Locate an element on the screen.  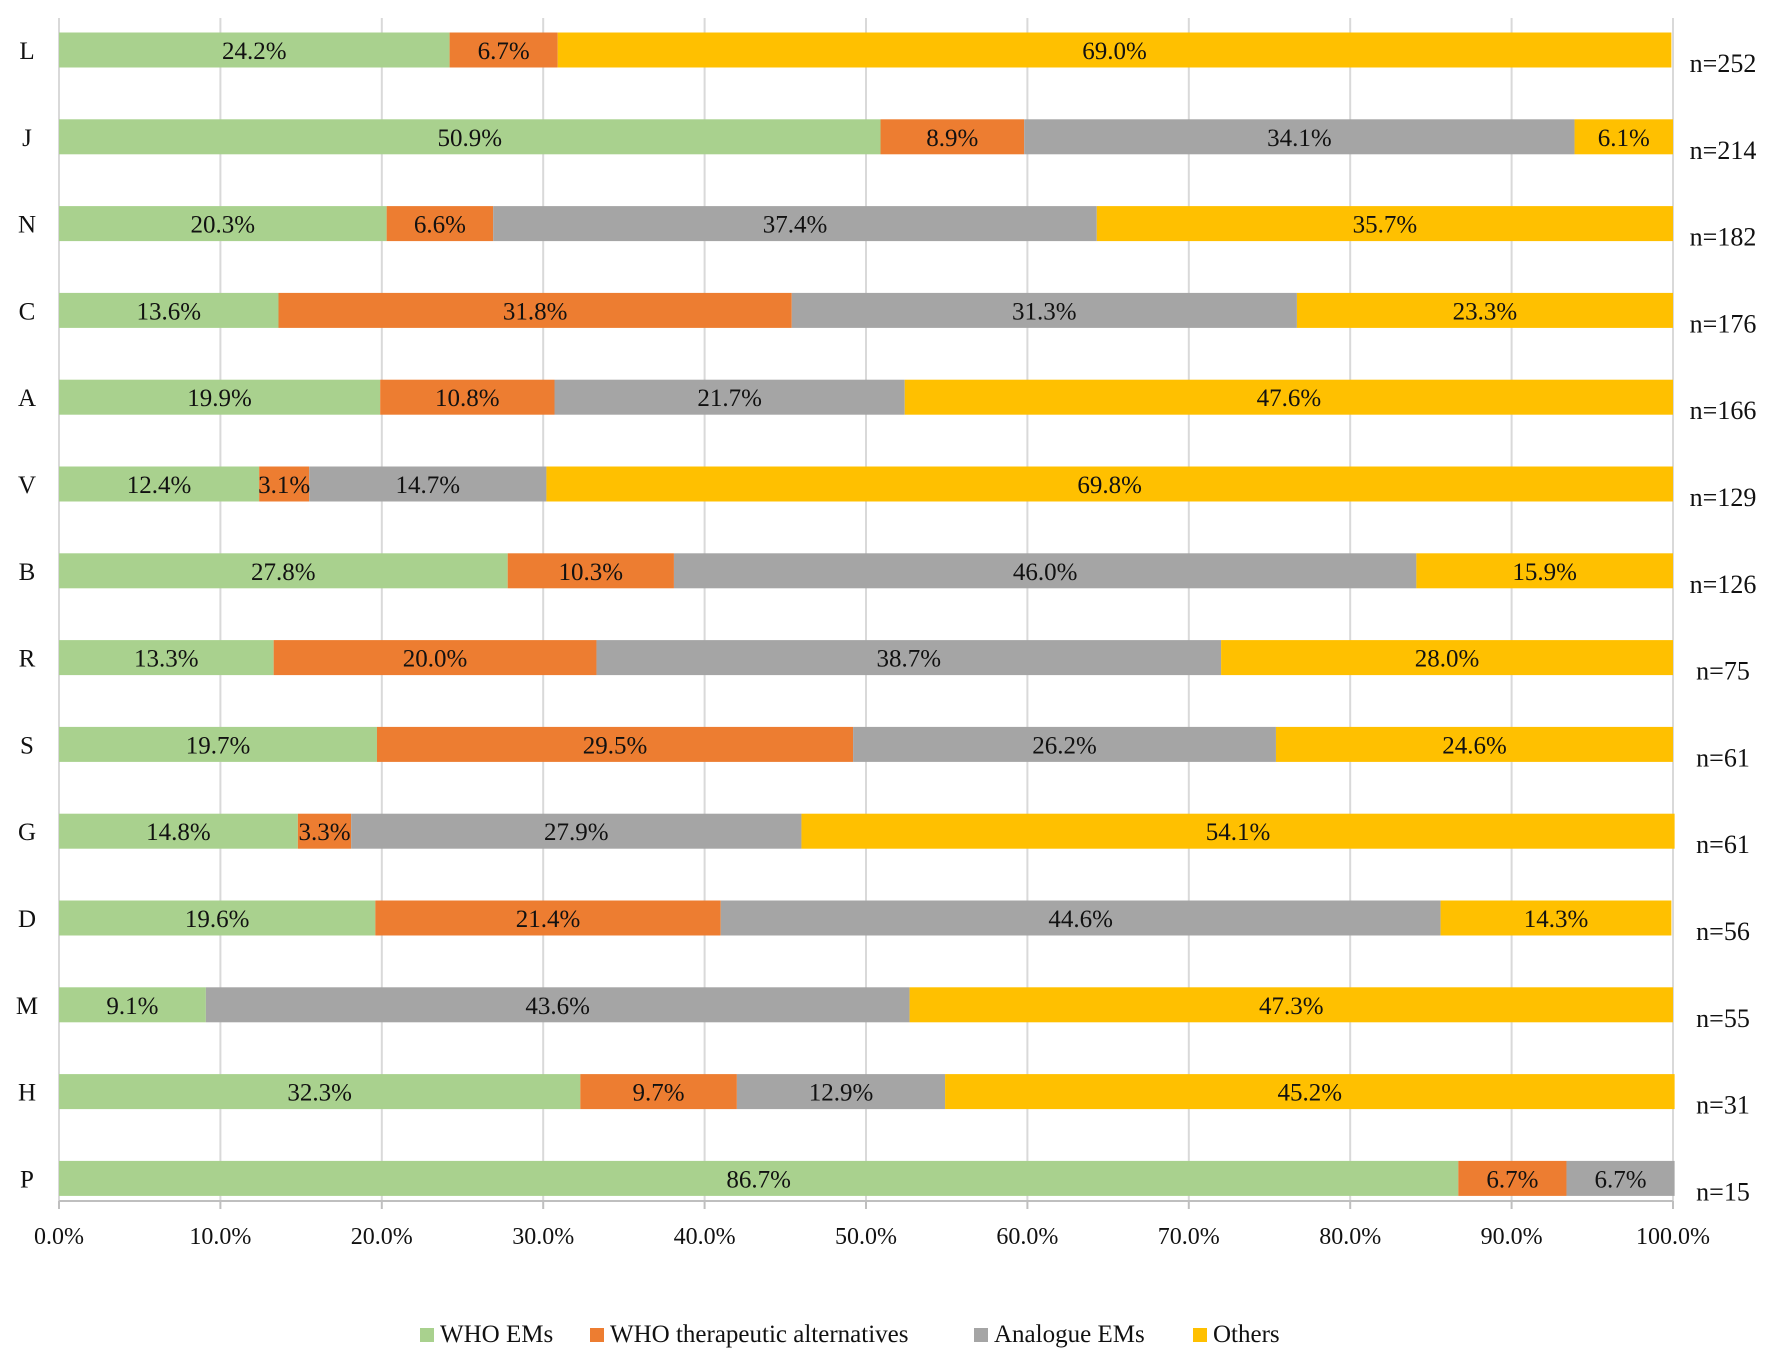
data-label: 31.3% is located at coordinates (1044, 311).